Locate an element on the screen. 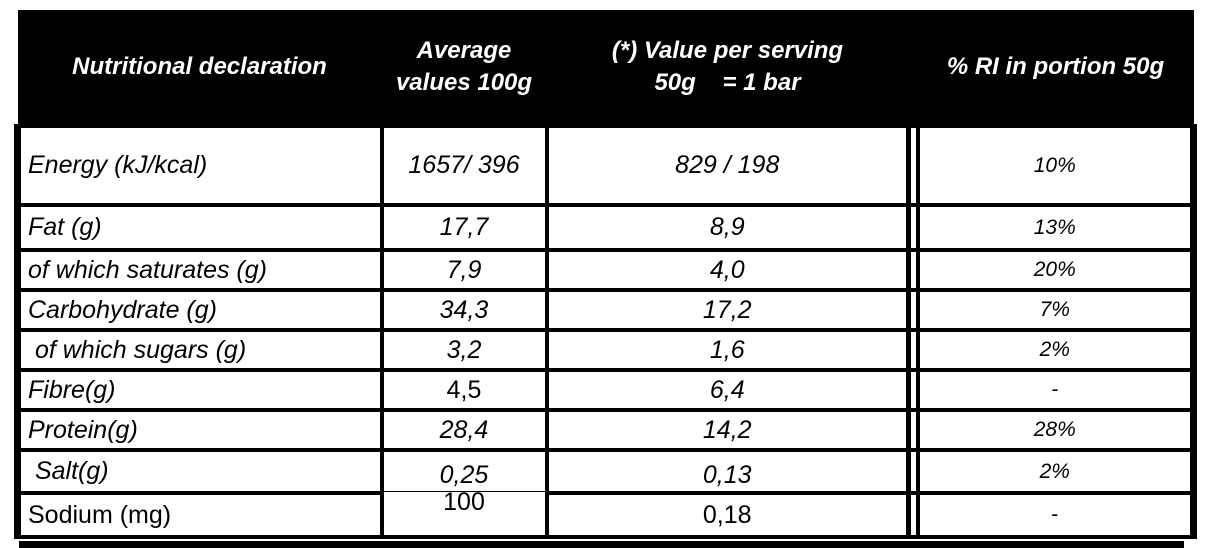  value-per-100g: 7,9 is located at coordinates (464, 270).